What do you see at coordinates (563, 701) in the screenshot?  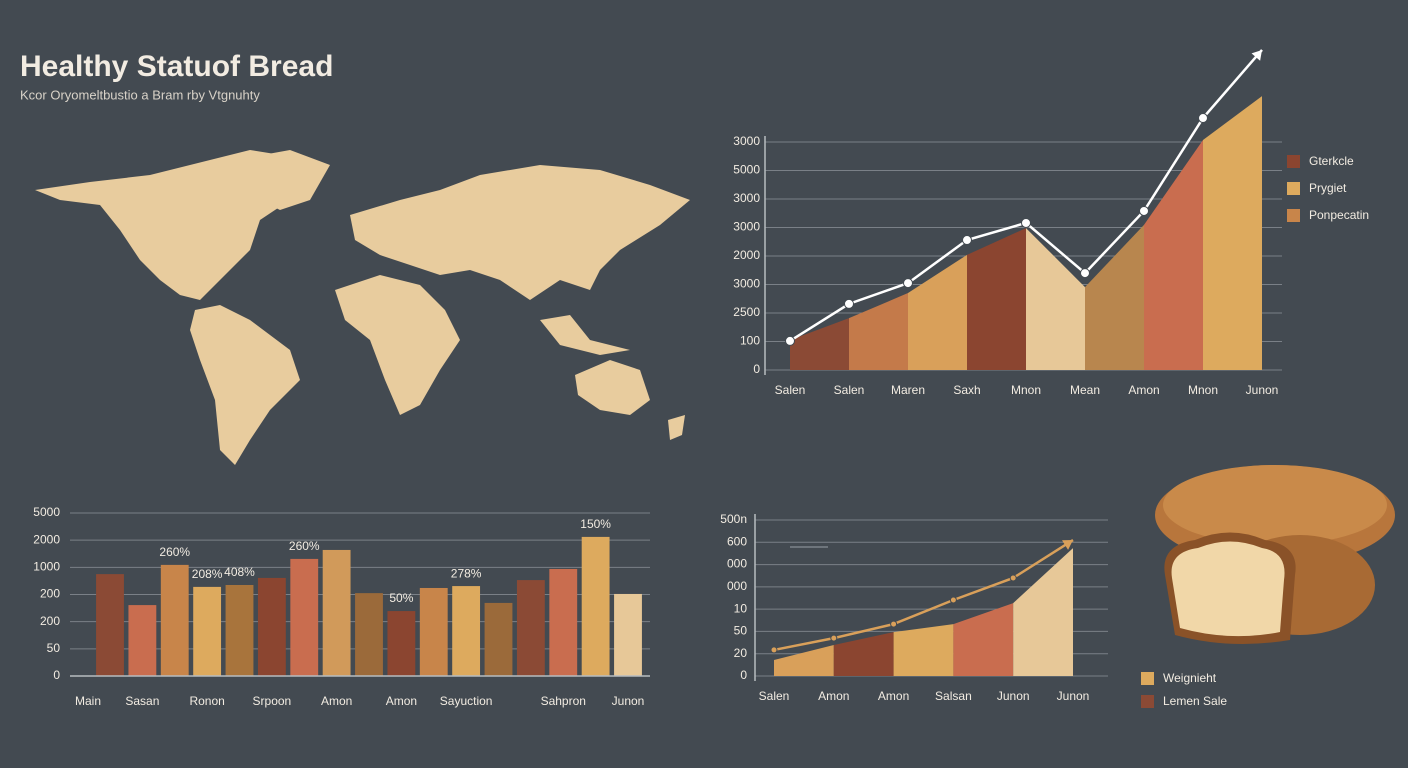 I see `x-tick-label: Sahpron` at bounding box center [563, 701].